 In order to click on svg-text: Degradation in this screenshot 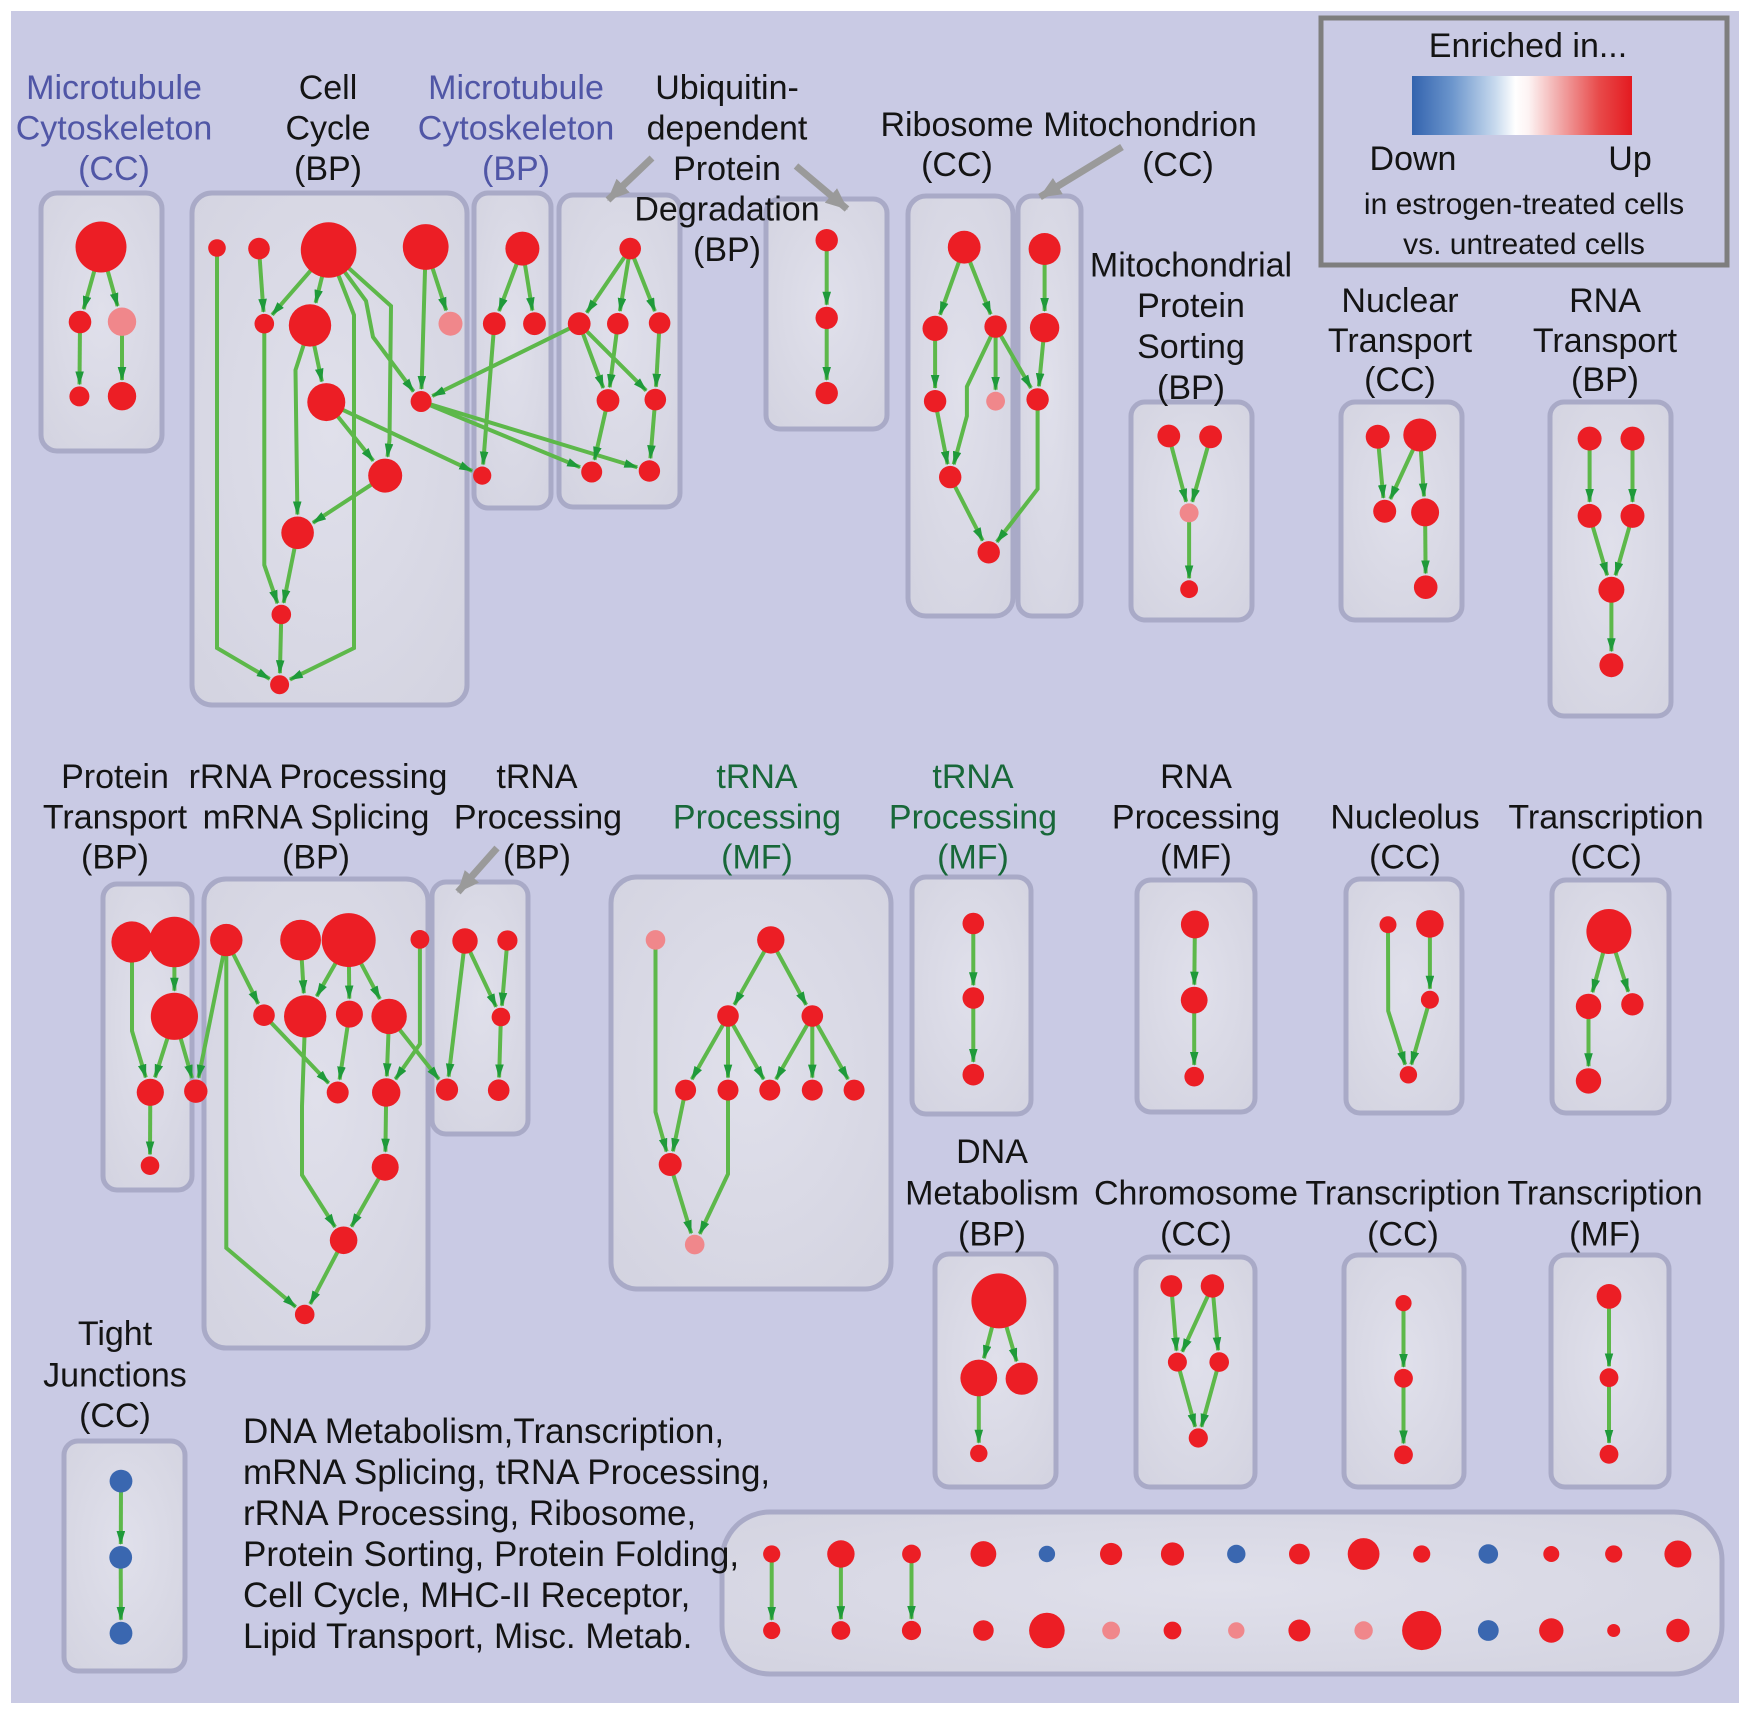, I will do `click(726, 210)`.